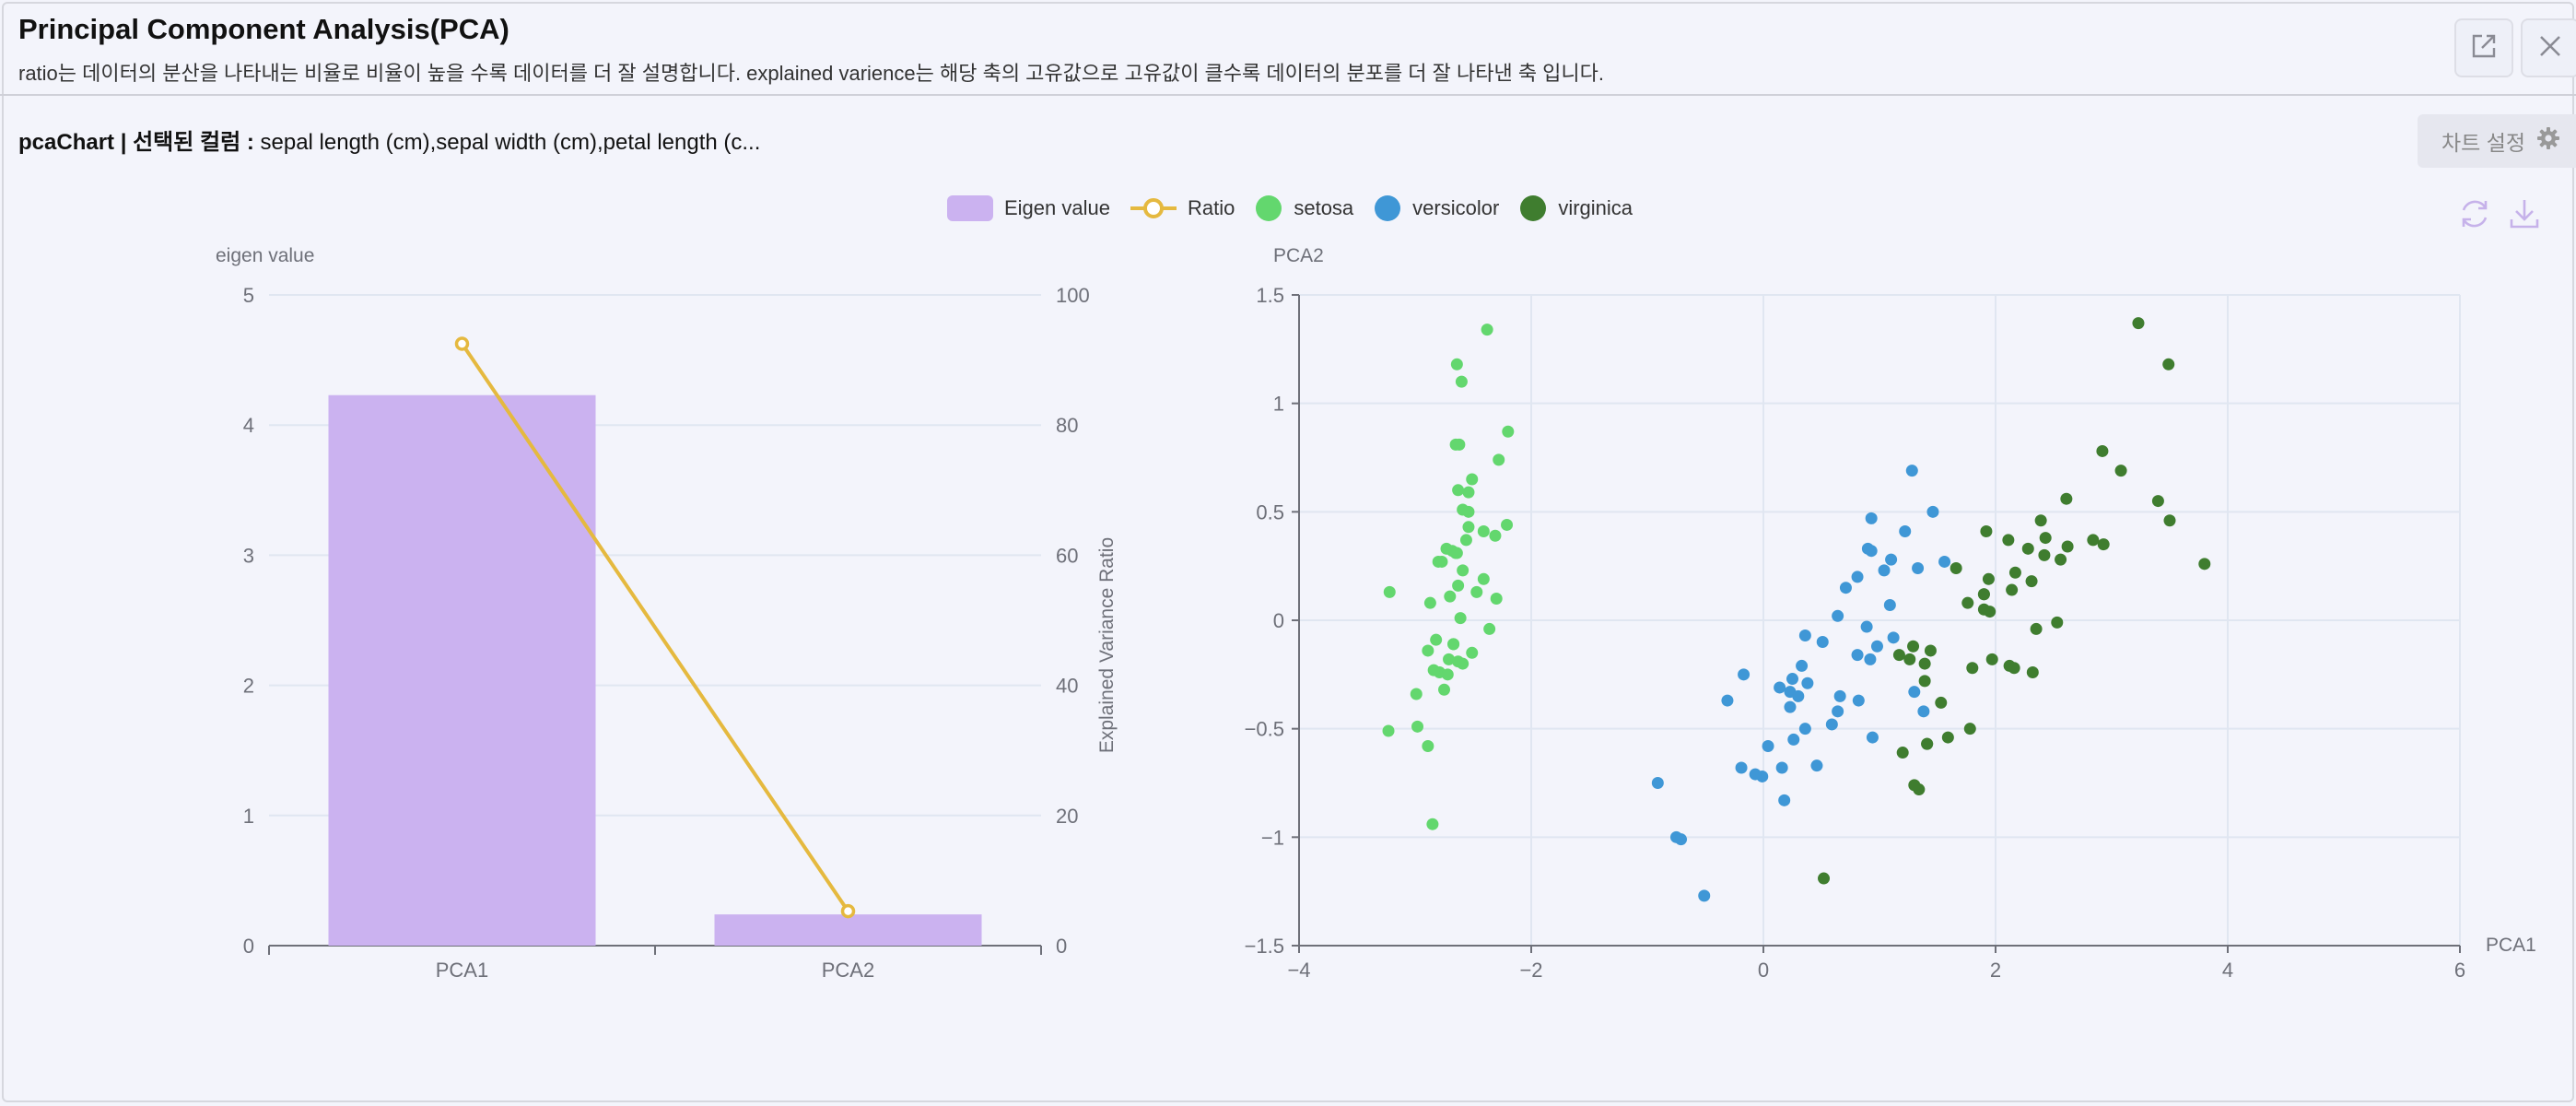 This screenshot has height=1106, width=2576. I want to click on legend-item-virginica: virginica, so click(1576, 208).